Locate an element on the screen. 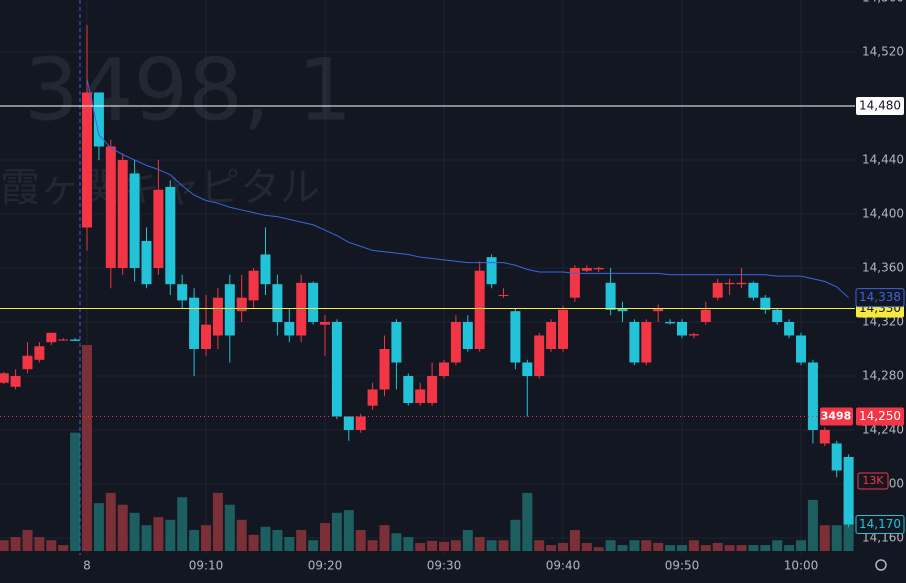 Image resolution: width=906 pixels, height=583 pixels. y-tick-label: 14,360 is located at coordinates (883, 267).